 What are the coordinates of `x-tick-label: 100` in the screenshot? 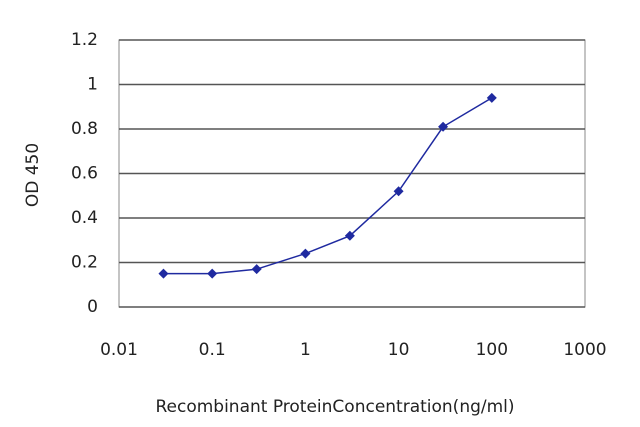 It's located at (492, 350).